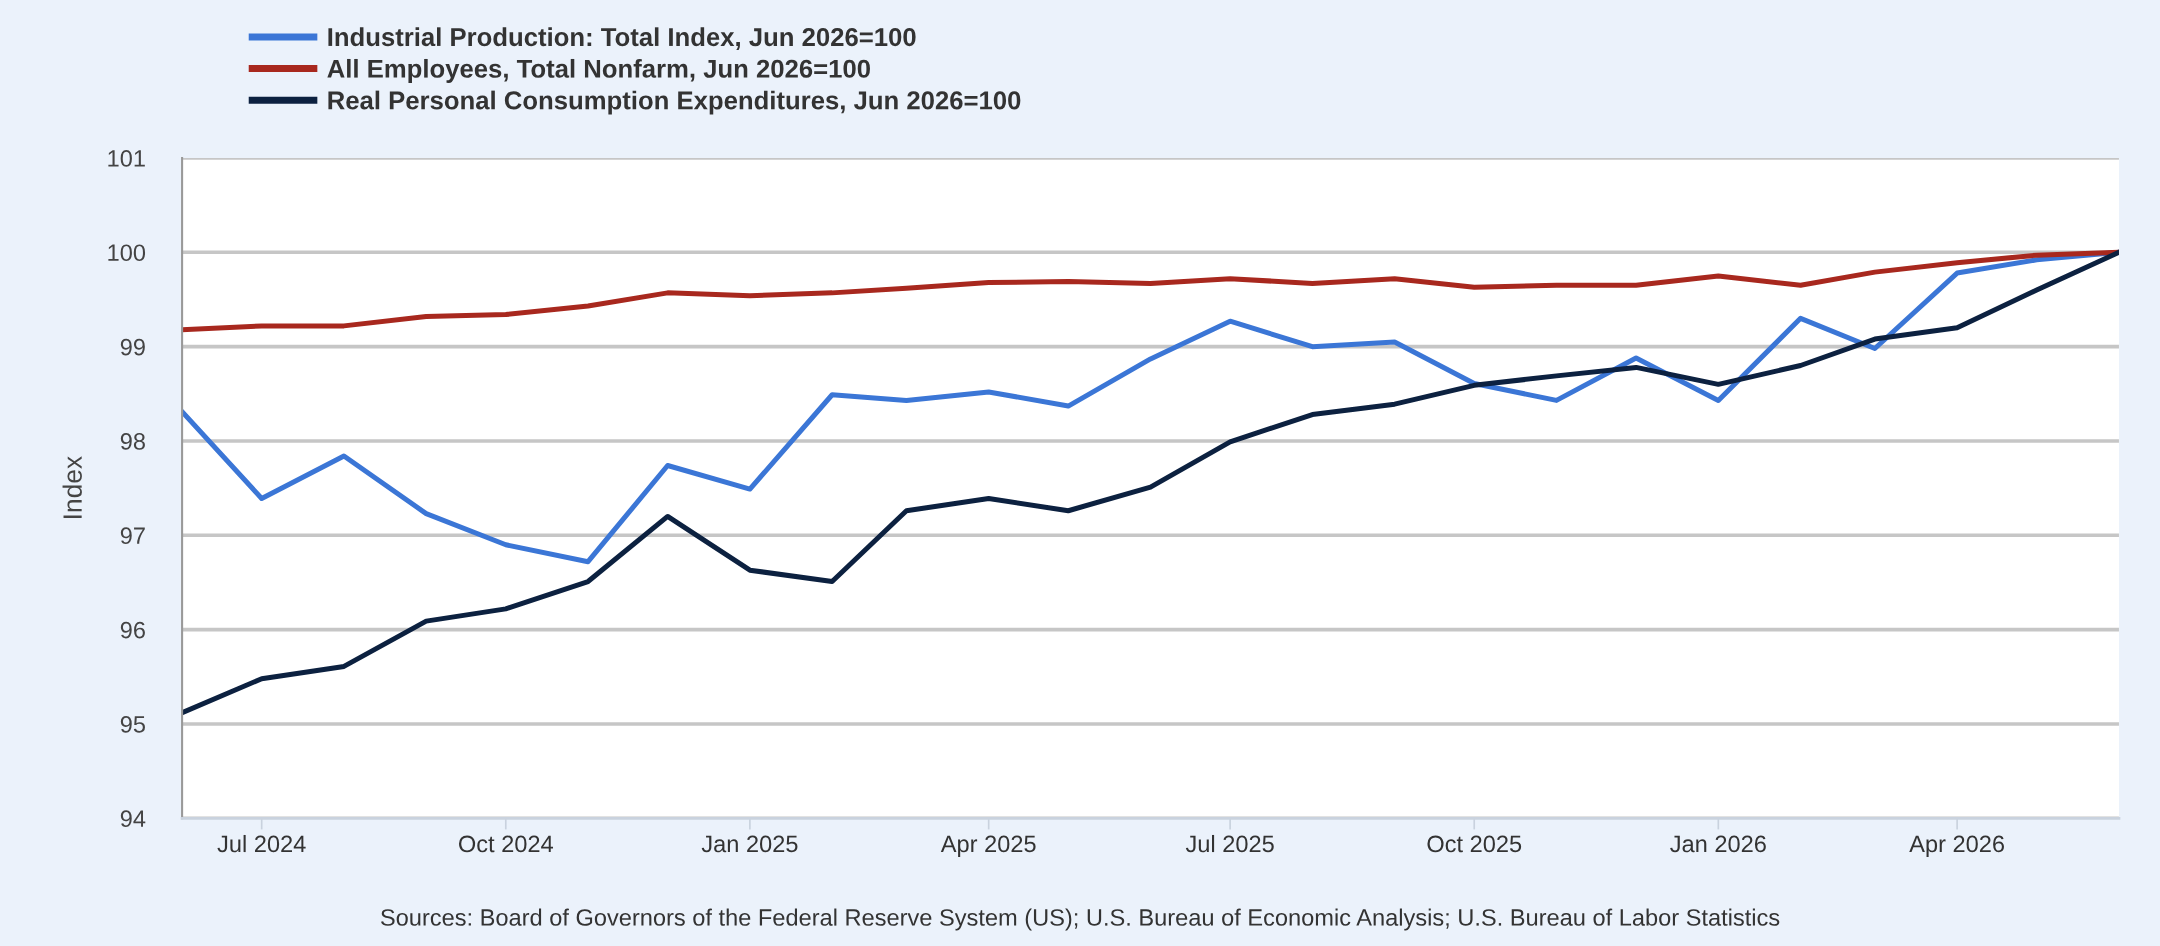 The height and width of the screenshot is (946, 2160). What do you see at coordinates (1474, 844) in the screenshot?
I see `x-tick-label: Oct 2025` at bounding box center [1474, 844].